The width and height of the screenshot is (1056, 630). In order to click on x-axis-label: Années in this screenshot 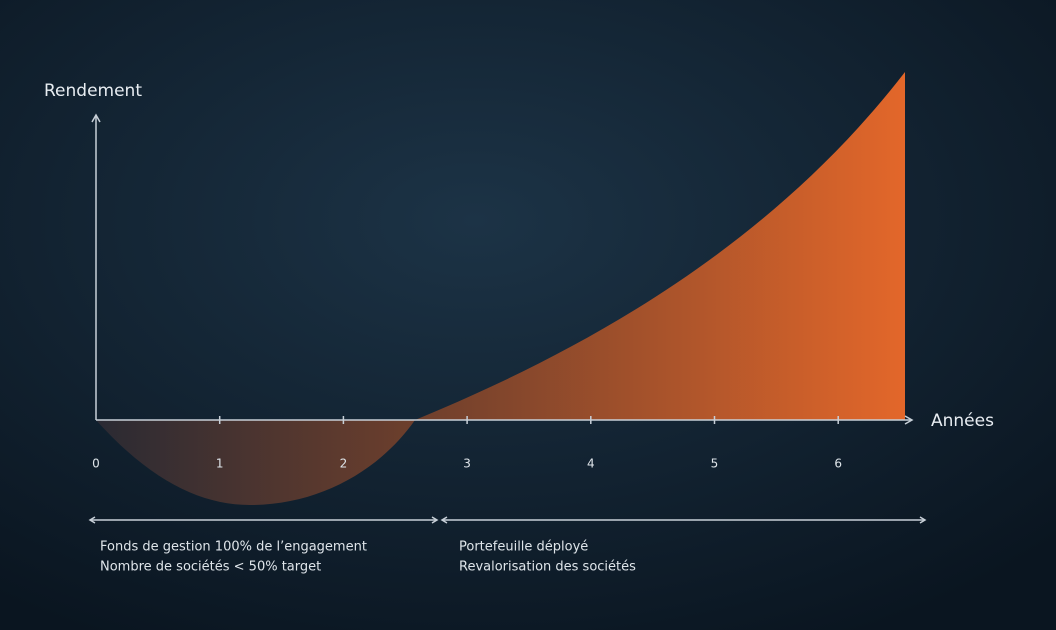, I will do `click(962, 421)`.